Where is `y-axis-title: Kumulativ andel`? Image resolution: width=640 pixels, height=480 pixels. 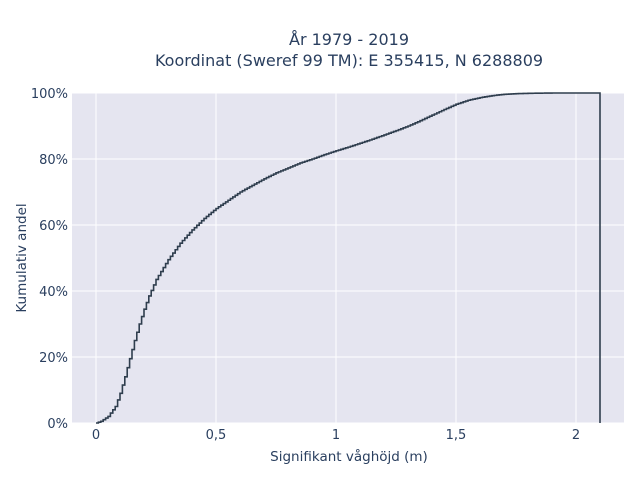
y-axis-title: Kumulativ andel is located at coordinates (22, 257).